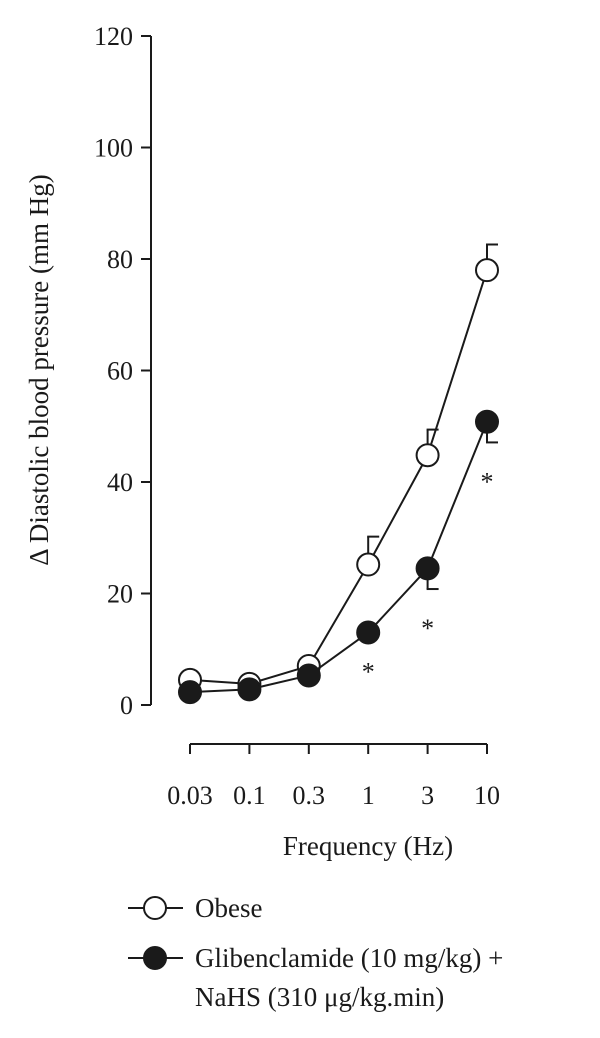 Image resolution: width=600 pixels, height=1038 pixels. I want to click on y-tick-label: 40, so click(120, 482).